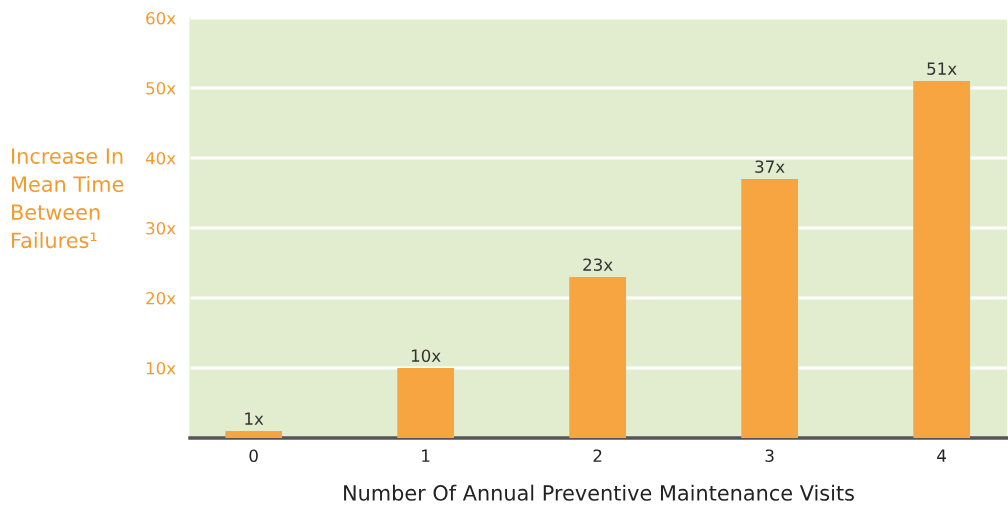 The height and width of the screenshot is (508, 1008). Describe the element at coordinates (598, 264) in the screenshot. I see `data-label: 23x` at that location.